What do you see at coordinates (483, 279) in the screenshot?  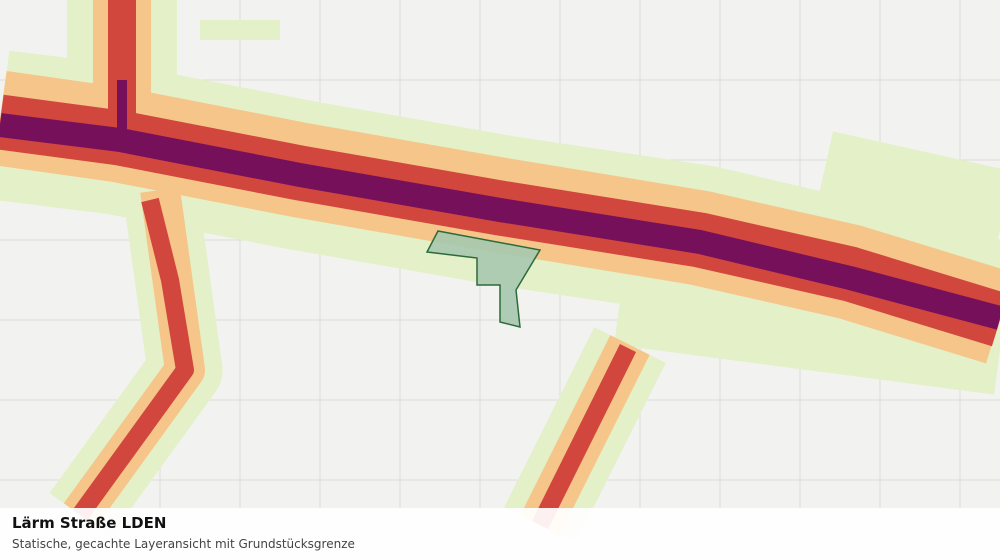 I see `parcel-boundary` at bounding box center [483, 279].